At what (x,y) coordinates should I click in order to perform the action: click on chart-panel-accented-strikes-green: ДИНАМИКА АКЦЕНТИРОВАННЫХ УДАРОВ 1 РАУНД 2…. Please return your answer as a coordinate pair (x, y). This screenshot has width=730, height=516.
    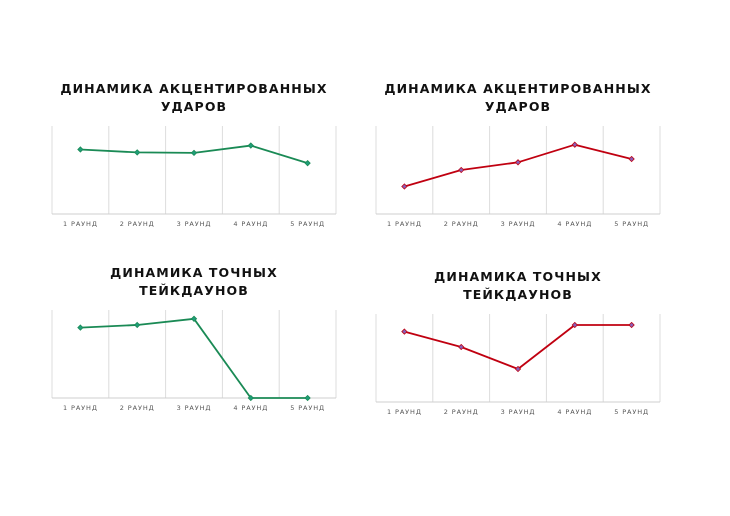
    Looking at the image, I should click on (194, 160).